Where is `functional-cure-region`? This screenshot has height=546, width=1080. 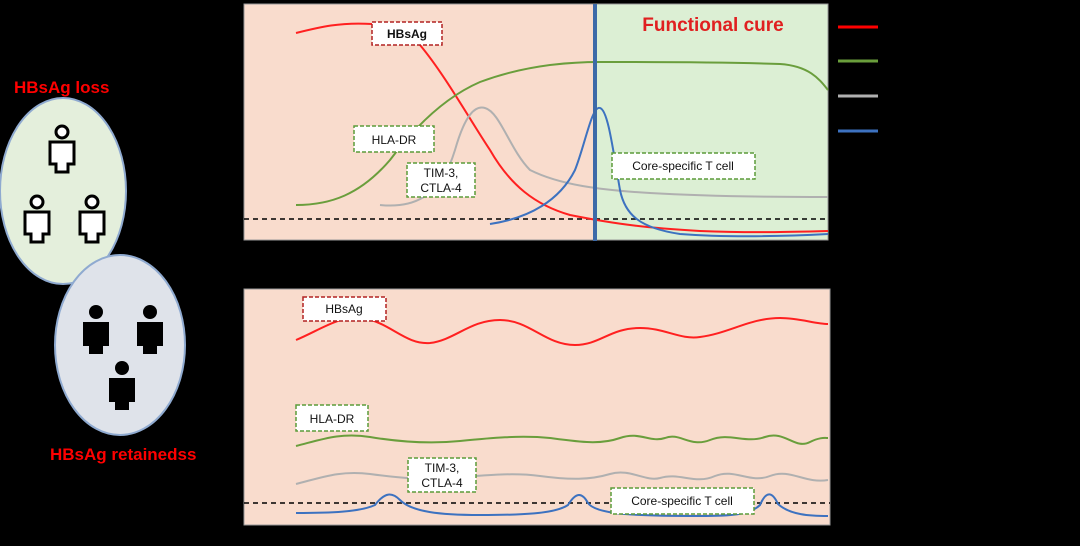
functional-cure-region is located at coordinates (712, 122).